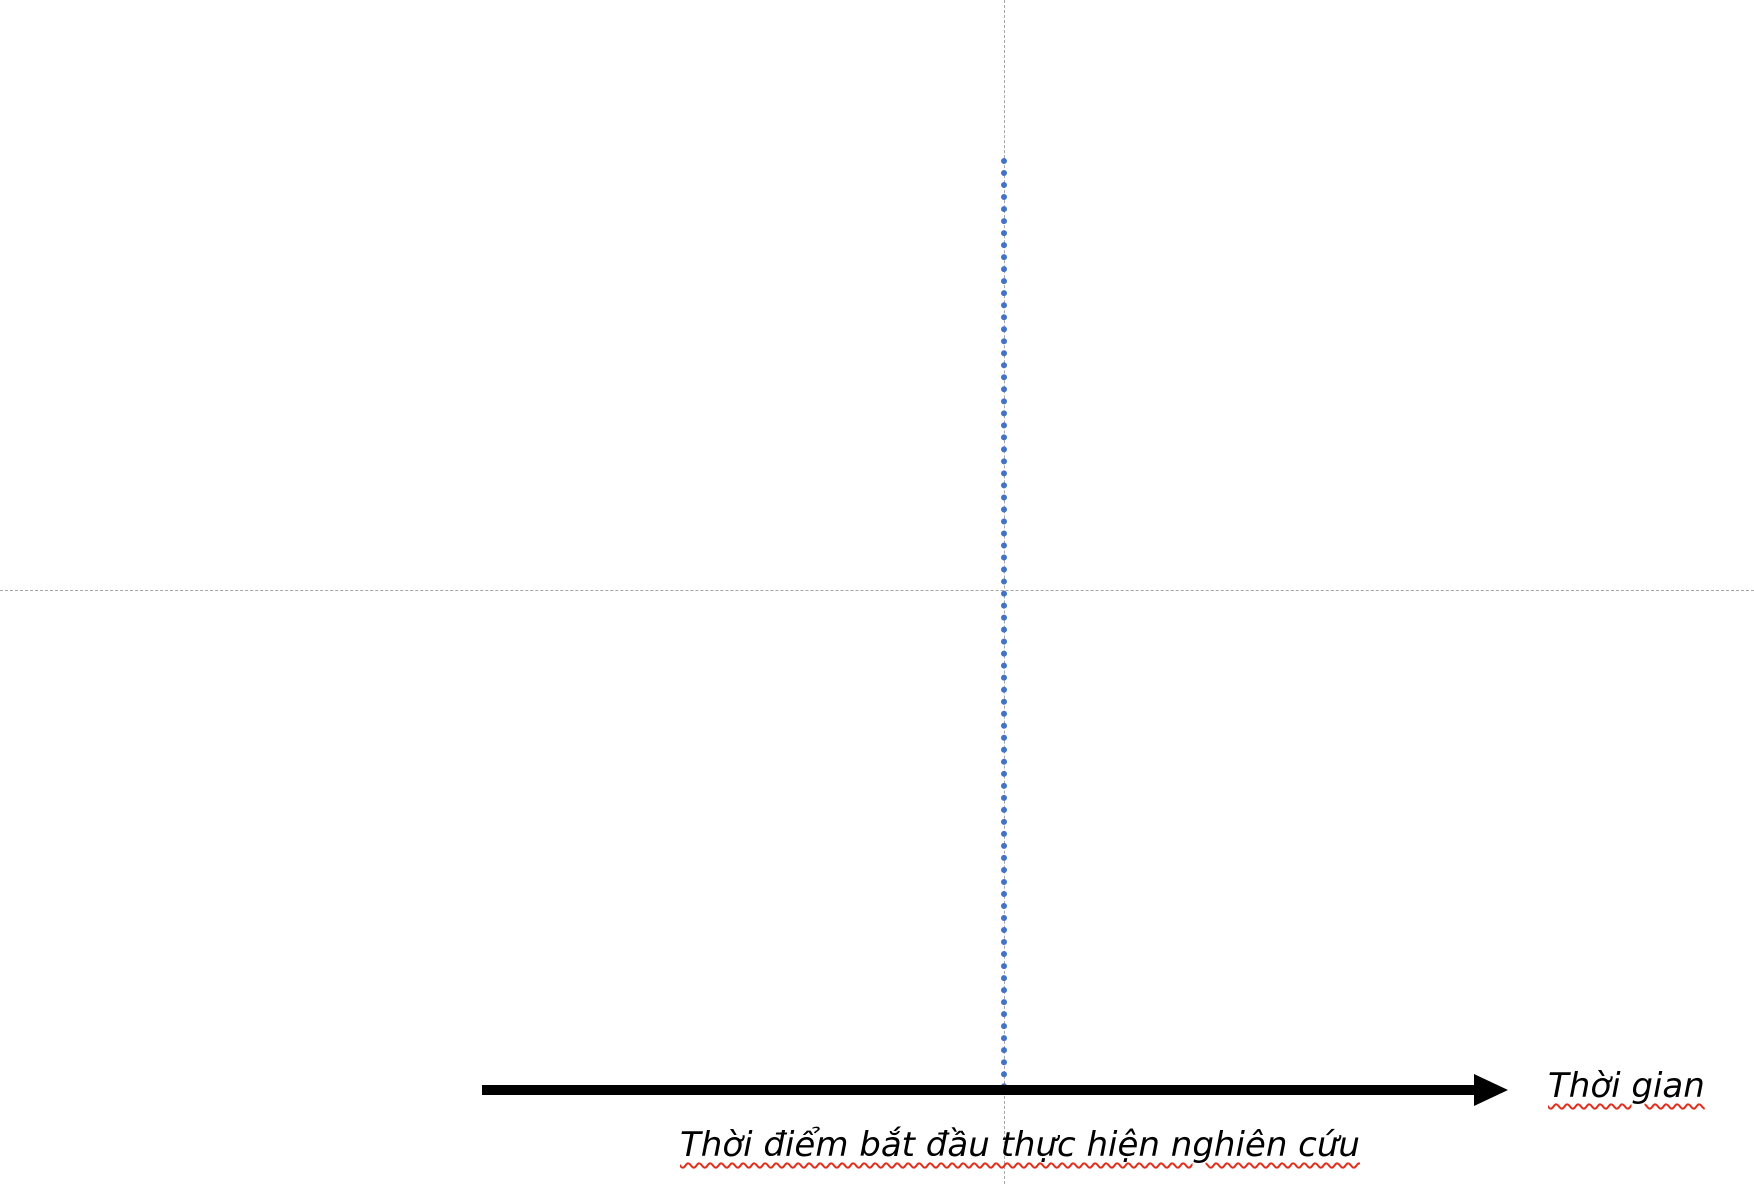  What do you see at coordinates (1626, 1086) in the screenshot?
I see `time-axis-label: Thời gian` at bounding box center [1626, 1086].